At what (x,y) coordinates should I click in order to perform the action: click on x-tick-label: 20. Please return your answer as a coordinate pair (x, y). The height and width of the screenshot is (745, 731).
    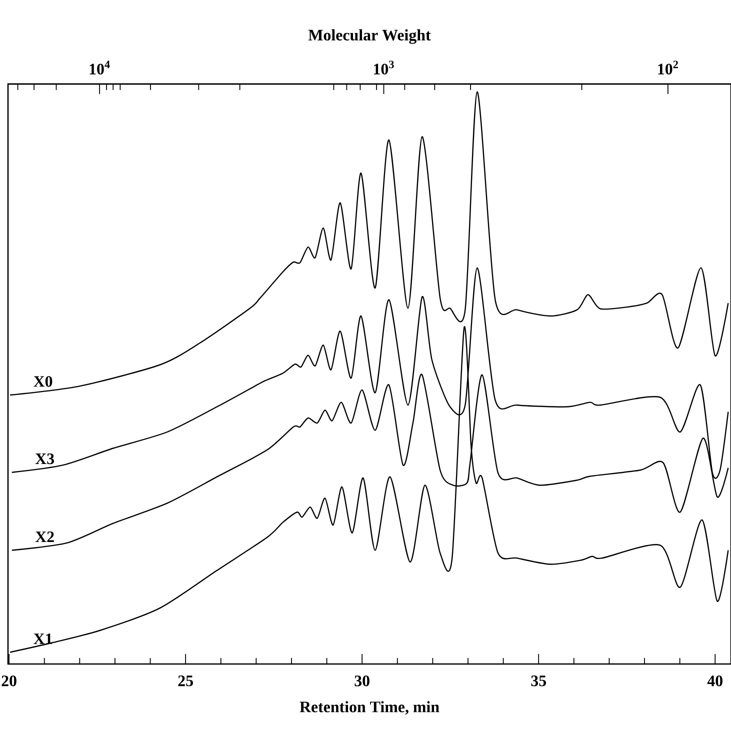
    Looking at the image, I should click on (9, 681).